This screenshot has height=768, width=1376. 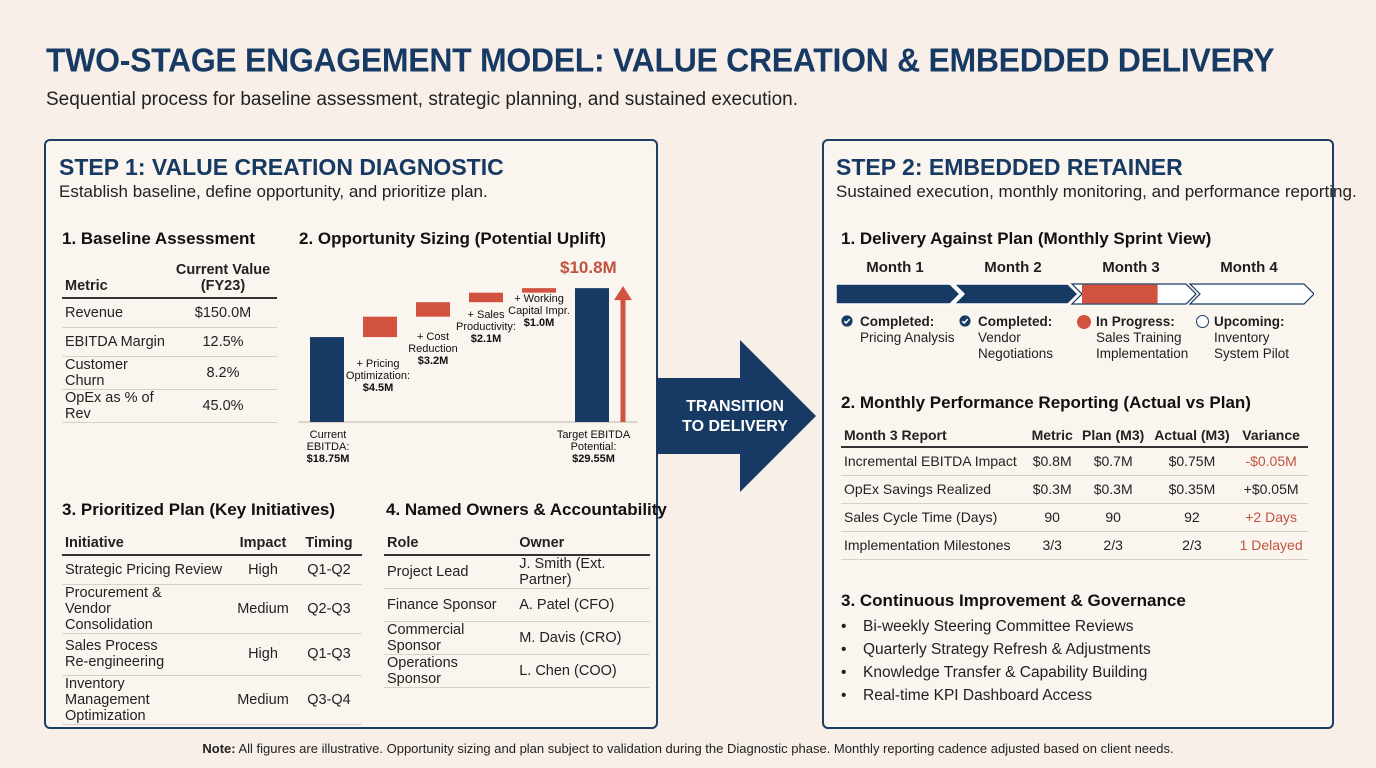 I want to click on col-current-value: Current Value (FY23), so click(x=223, y=279).